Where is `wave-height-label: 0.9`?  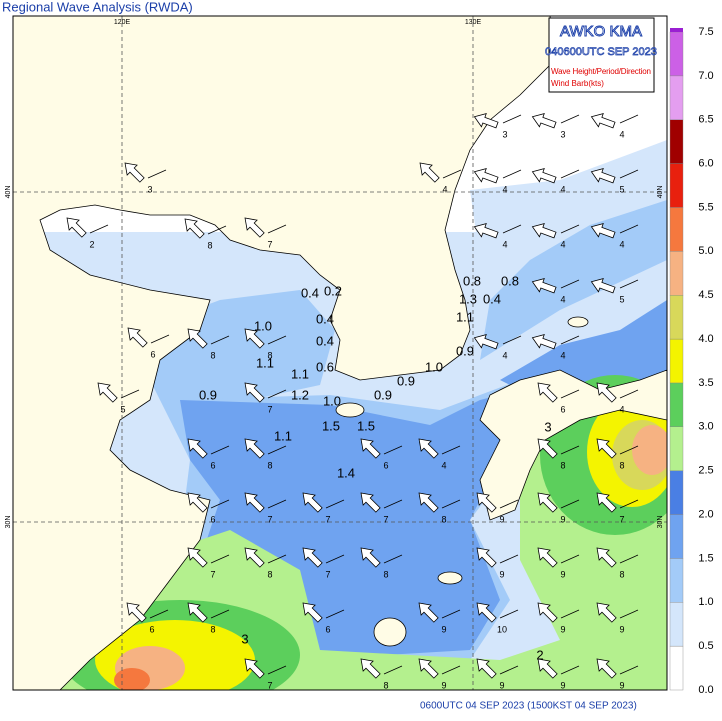
wave-height-label: 0.9 is located at coordinates (406, 380).